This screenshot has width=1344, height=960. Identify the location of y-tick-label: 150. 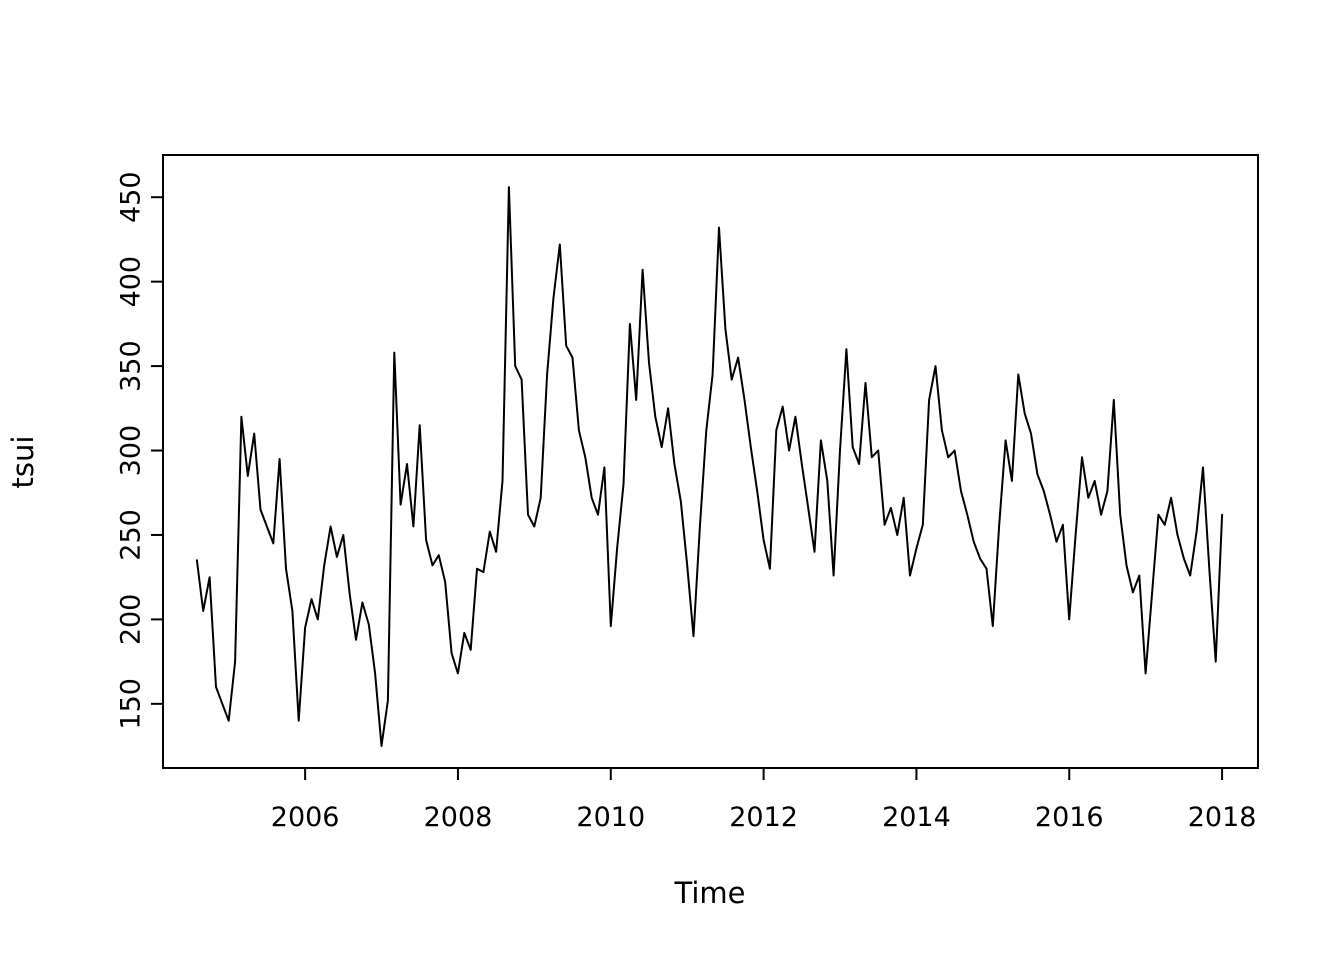
(131, 704).